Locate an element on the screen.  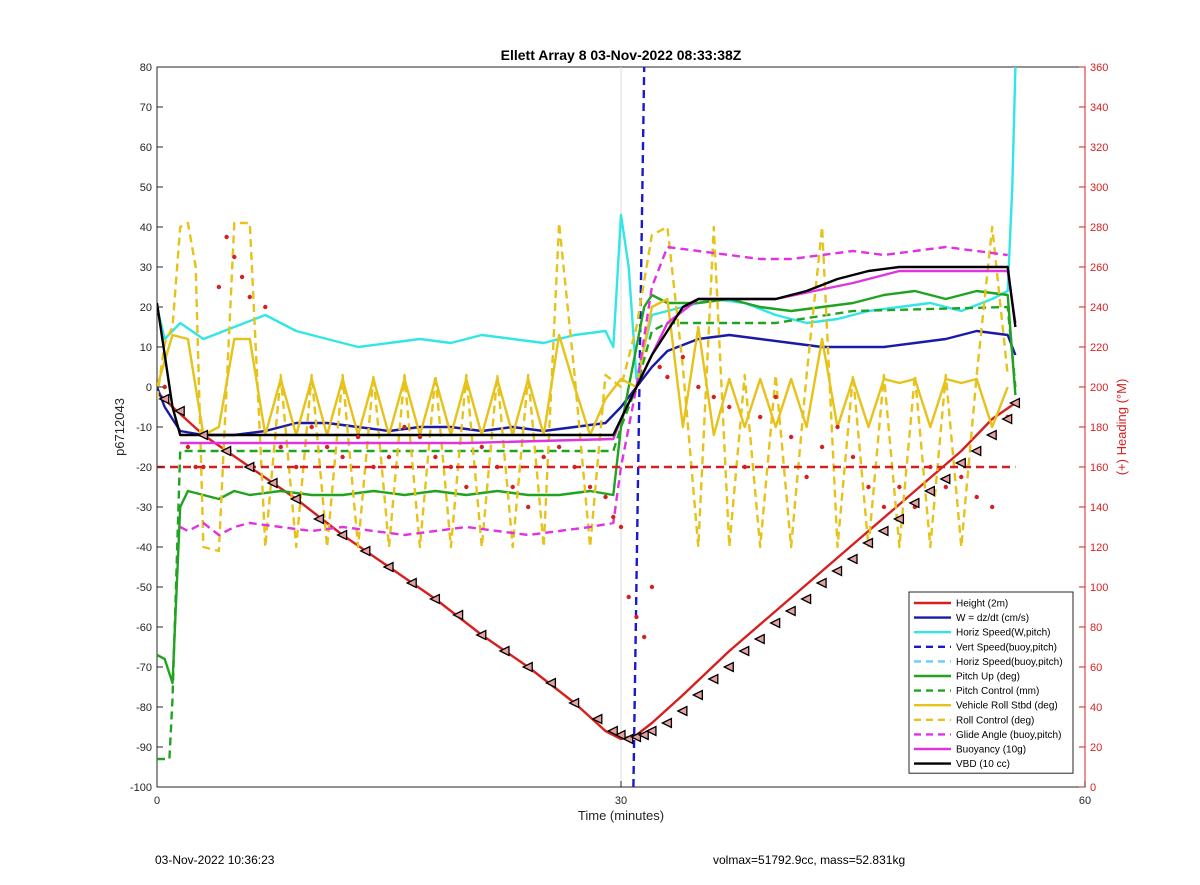
legend-label: W = dz/dt (cm/s) is located at coordinates (992, 618).